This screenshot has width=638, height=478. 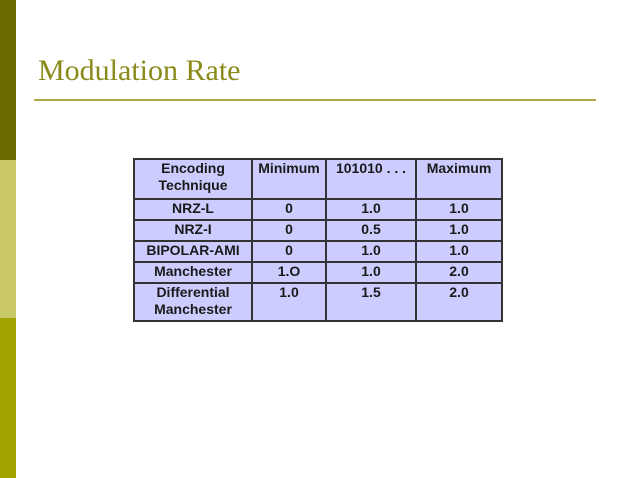 I want to click on cell-encoding: BIPOLAR-AMI, so click(x=193, y=251).